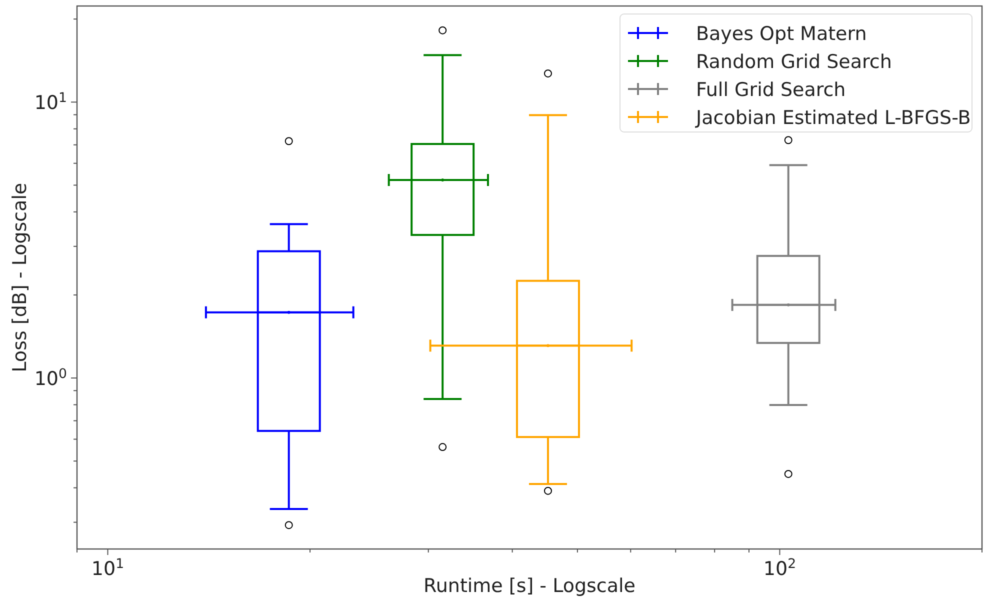 This screenshot has height=602, width=989. Describe the element at coordinates (794, 62) in the screenshot. I see `legend-label: Random Grid Search` at that location.